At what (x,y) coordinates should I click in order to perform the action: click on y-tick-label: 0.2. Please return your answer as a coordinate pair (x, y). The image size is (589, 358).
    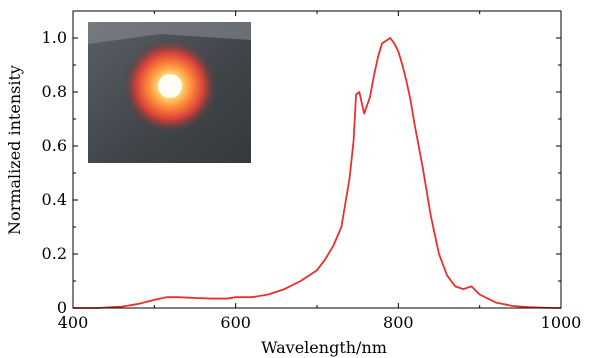
    Looking at the image, I should click on (54, 253).